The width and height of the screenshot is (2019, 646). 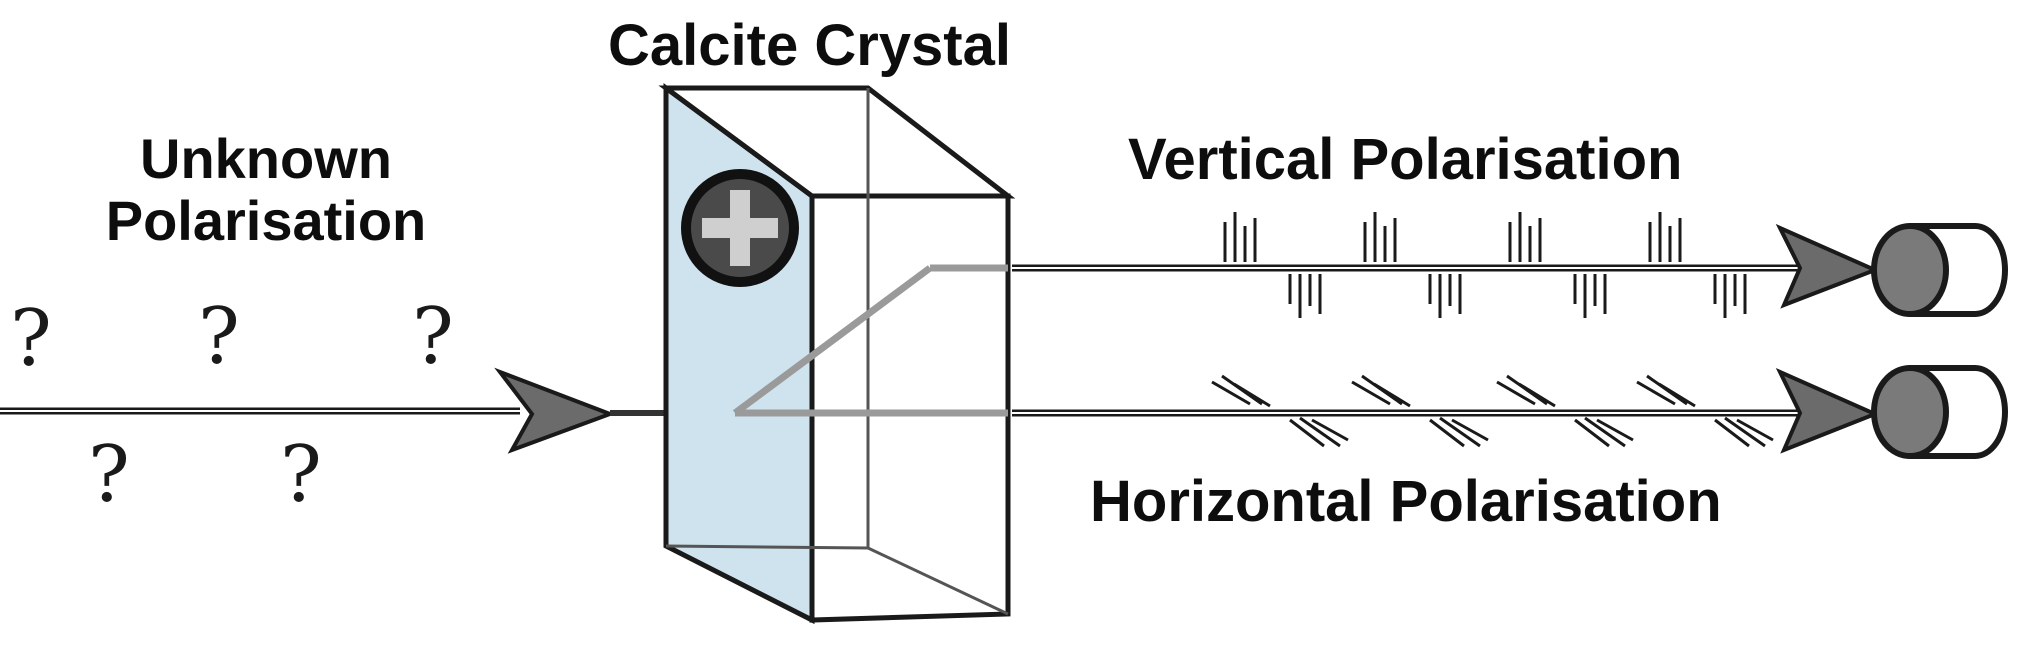 I want to click on vertical-beam, so click(x=1446, y=265).